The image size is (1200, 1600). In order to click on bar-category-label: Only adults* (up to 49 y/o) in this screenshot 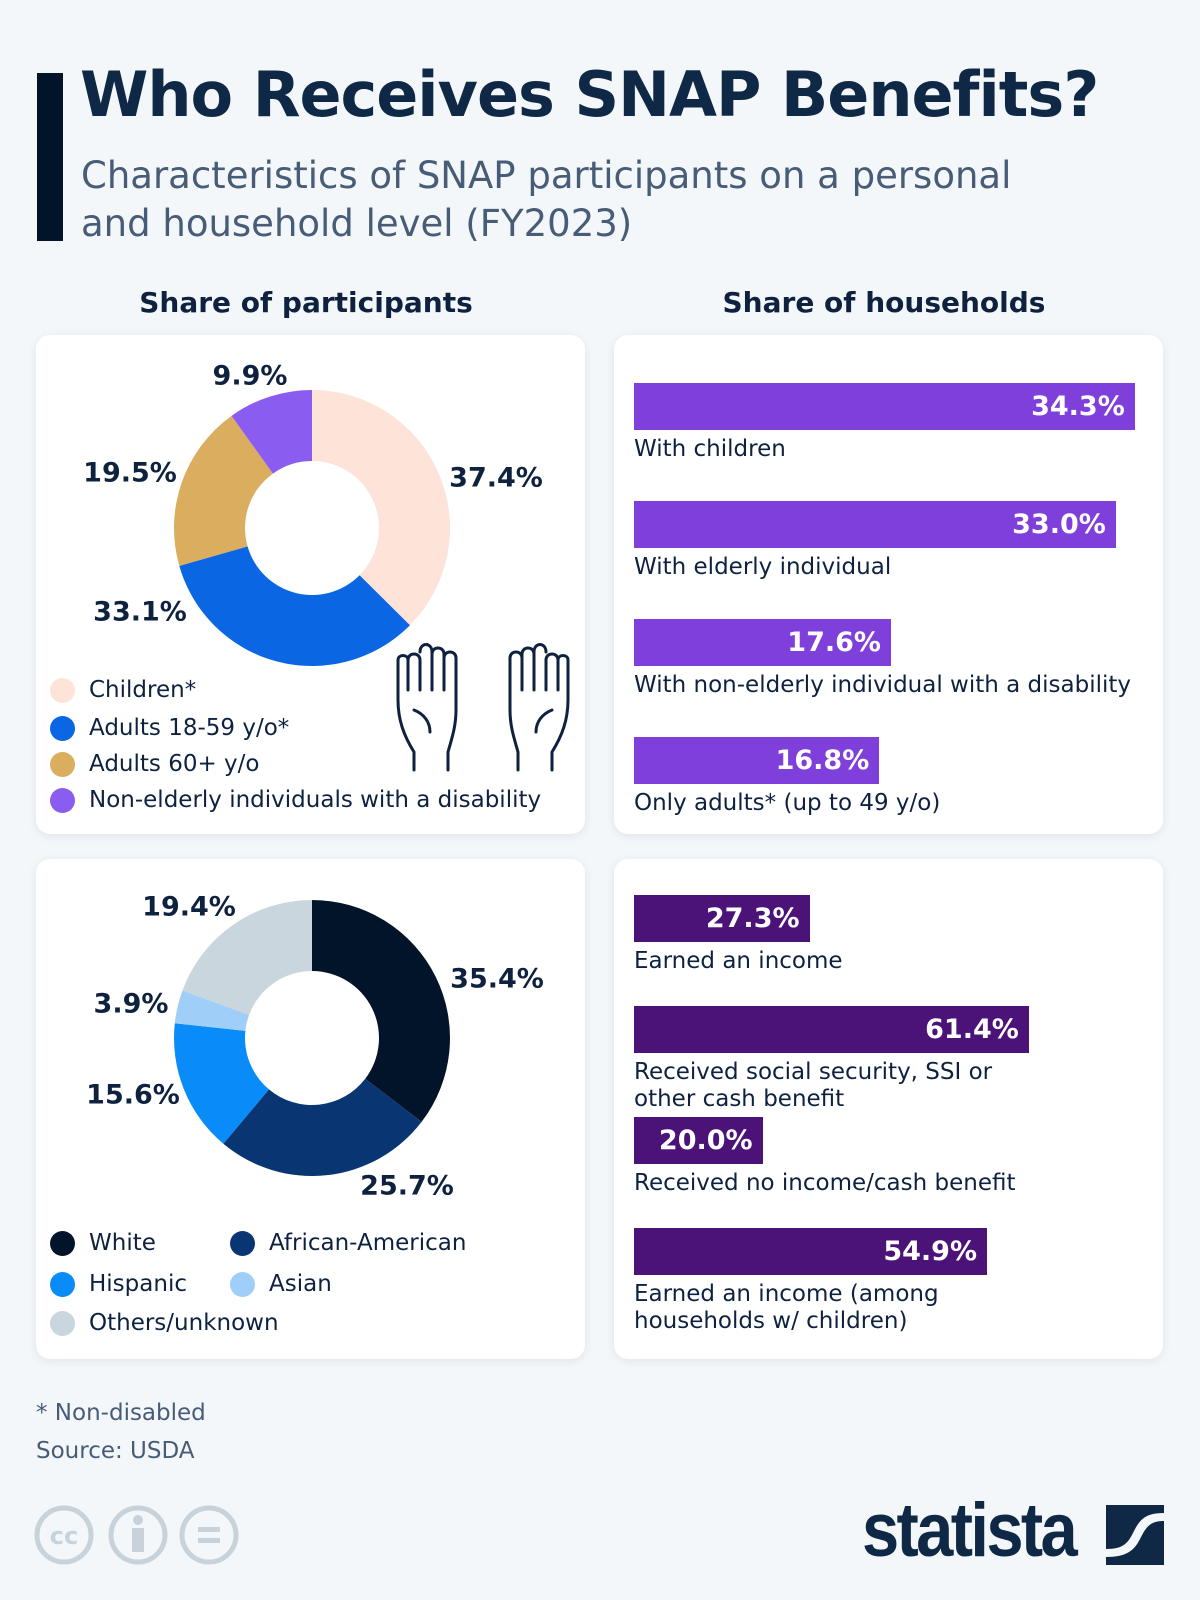, I will do `click(787, 803)`.